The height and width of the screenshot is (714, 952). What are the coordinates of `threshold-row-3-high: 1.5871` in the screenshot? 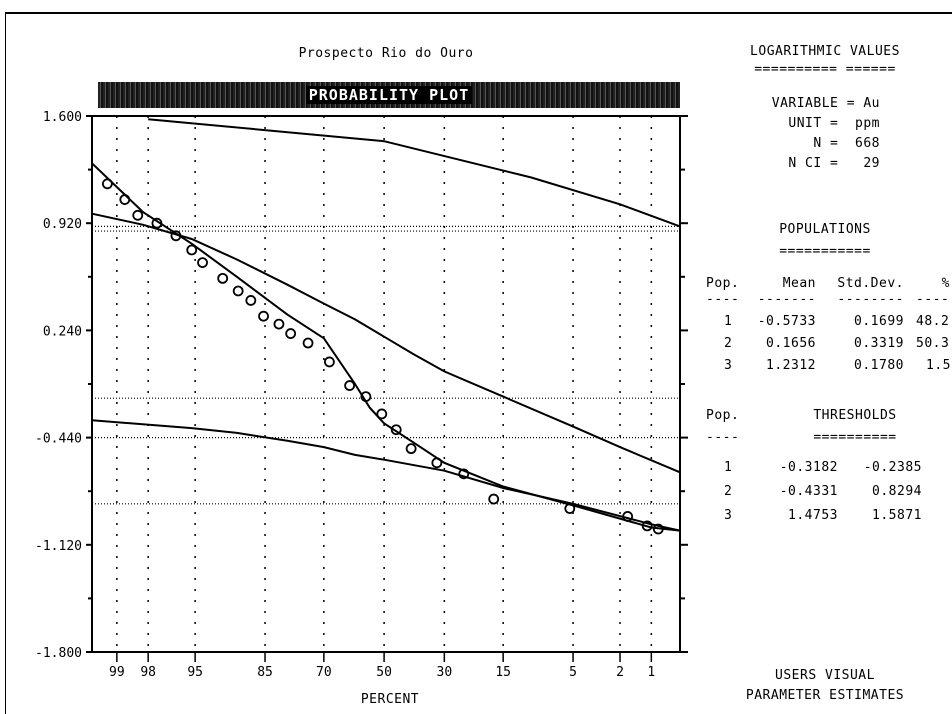 It's located at (897, 515).